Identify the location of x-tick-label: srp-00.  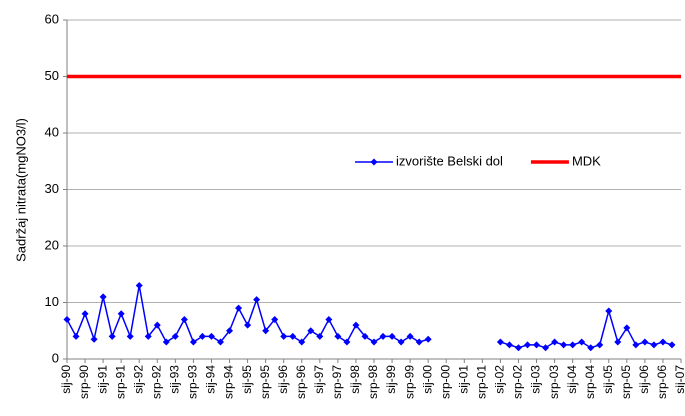
(445, 382).